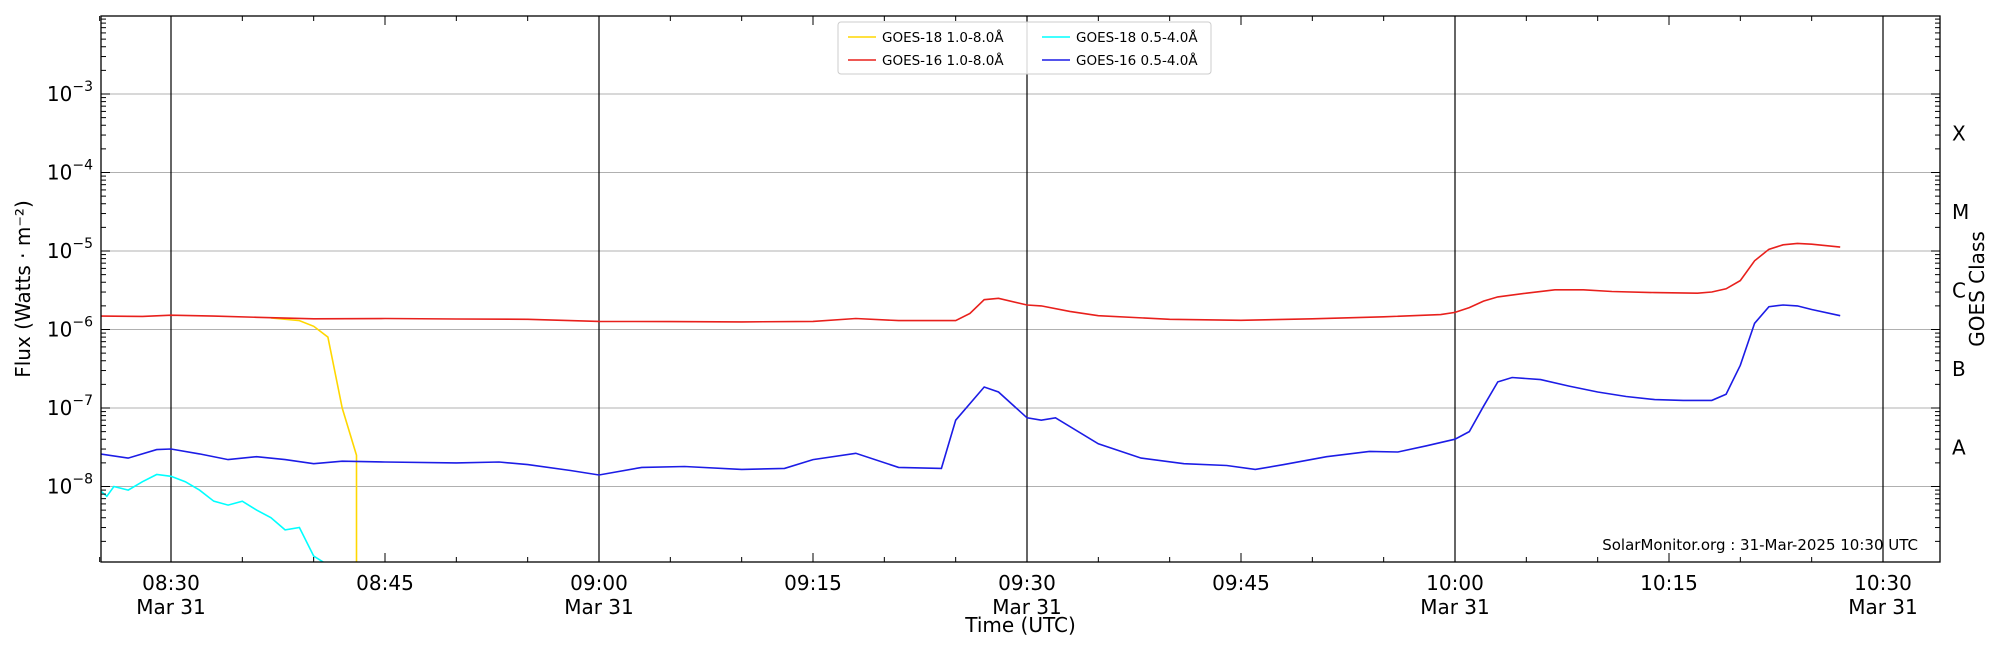 The width and height of the screenshot is (2000, 650). What do you see at coordinates (23, 289) in the screenshot?
I see `y-axis-label: Flux (Watts · m⁻²)` at bounding box center [23, 289].